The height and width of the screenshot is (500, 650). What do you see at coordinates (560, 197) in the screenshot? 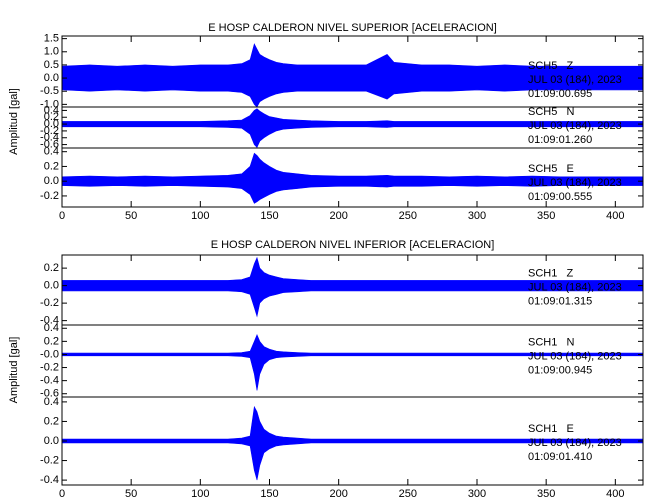
I see `trace-time: 01:09:00.555` at bounding box center [560, 197].